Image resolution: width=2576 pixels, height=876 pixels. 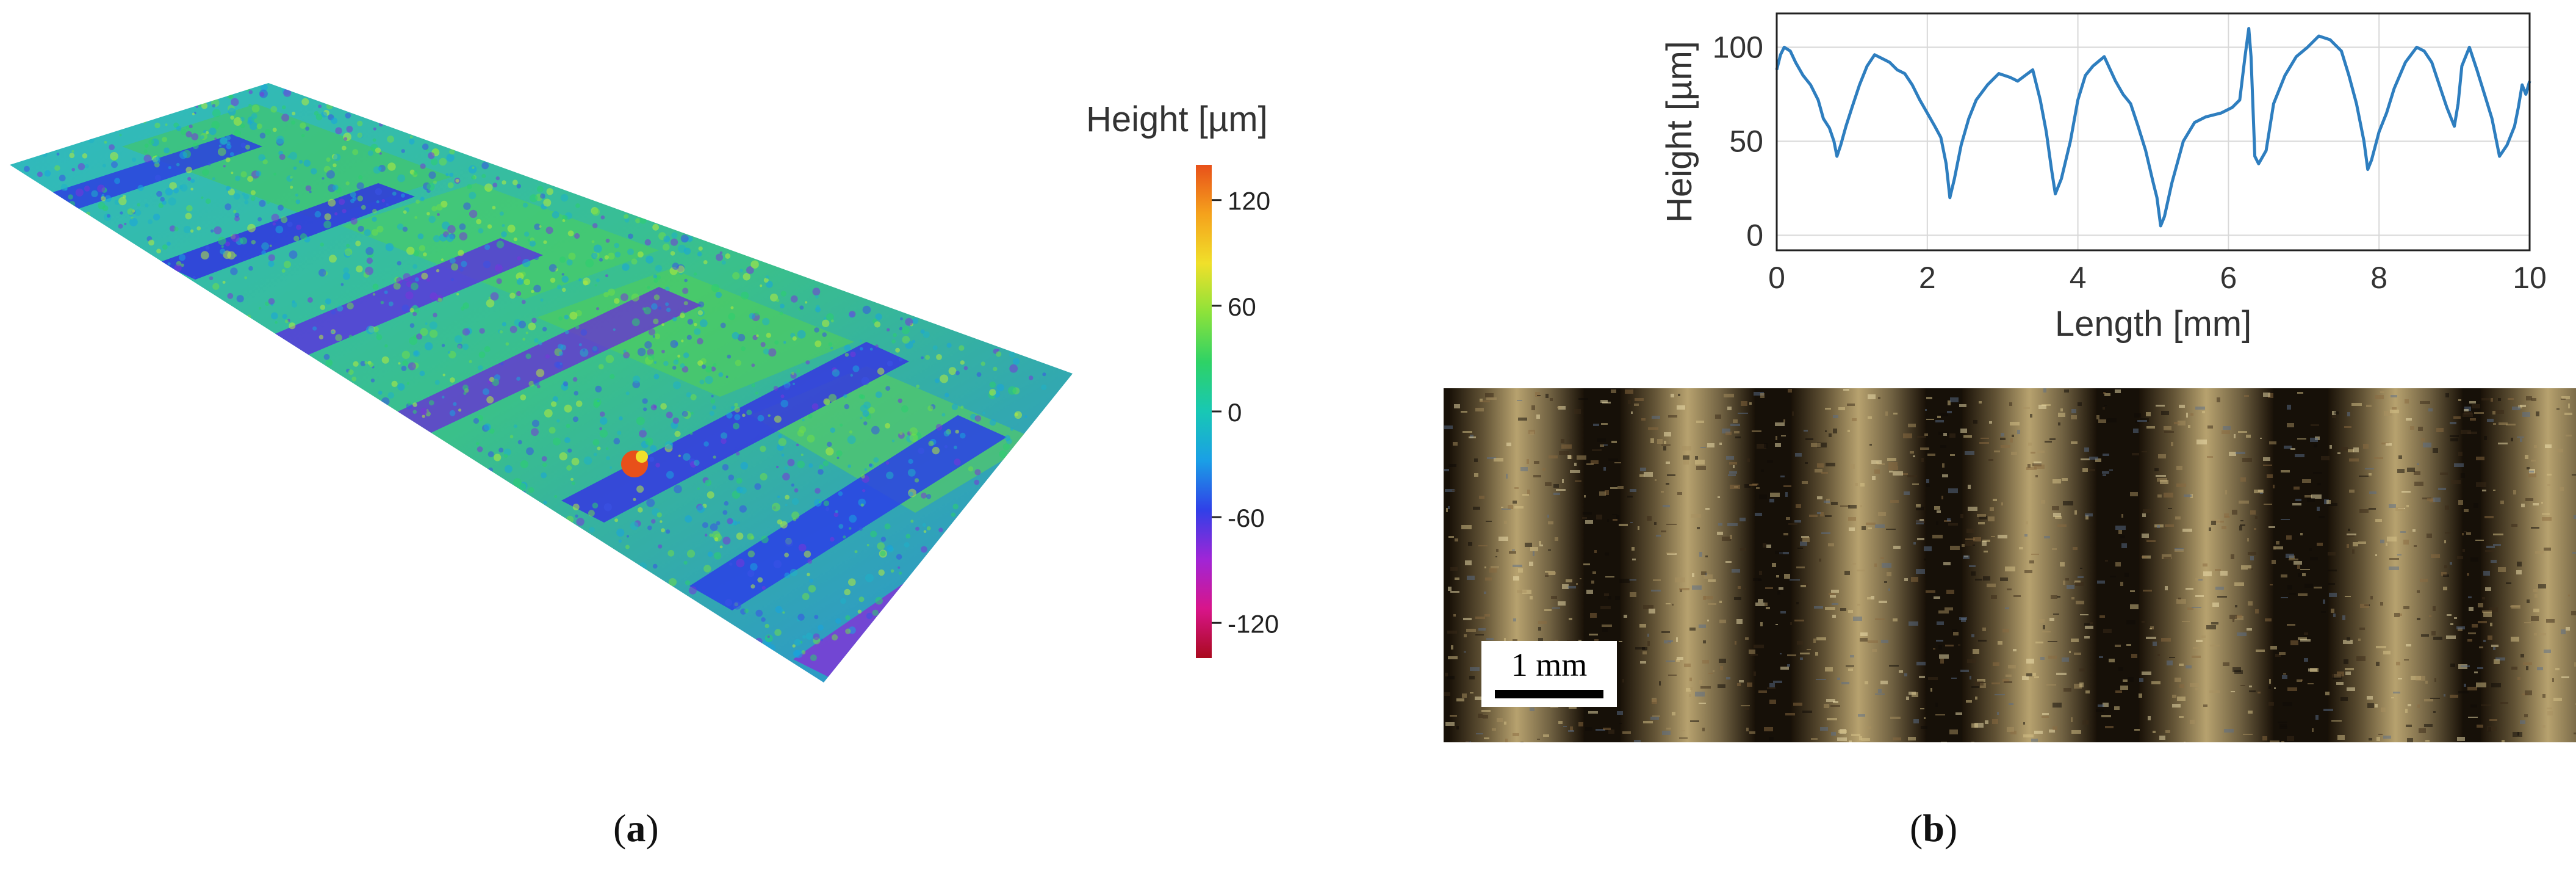 I want to click on caption-a: (a), so click(x=636, y=828).